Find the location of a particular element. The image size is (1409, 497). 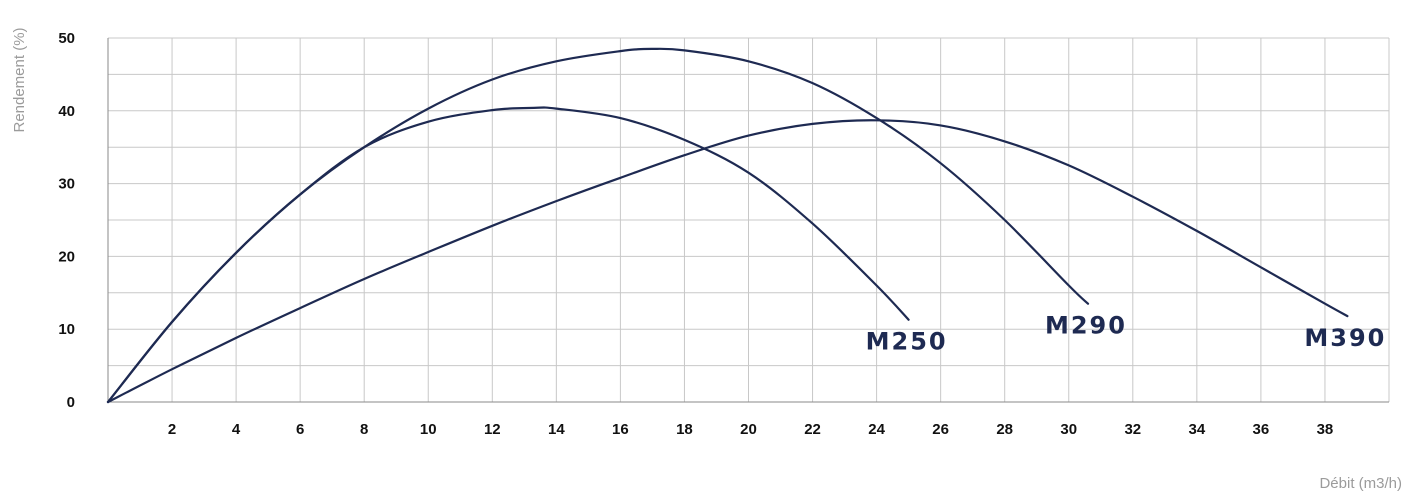

y-axis-title: Rendement (%) is located at coordinates (19, 79).